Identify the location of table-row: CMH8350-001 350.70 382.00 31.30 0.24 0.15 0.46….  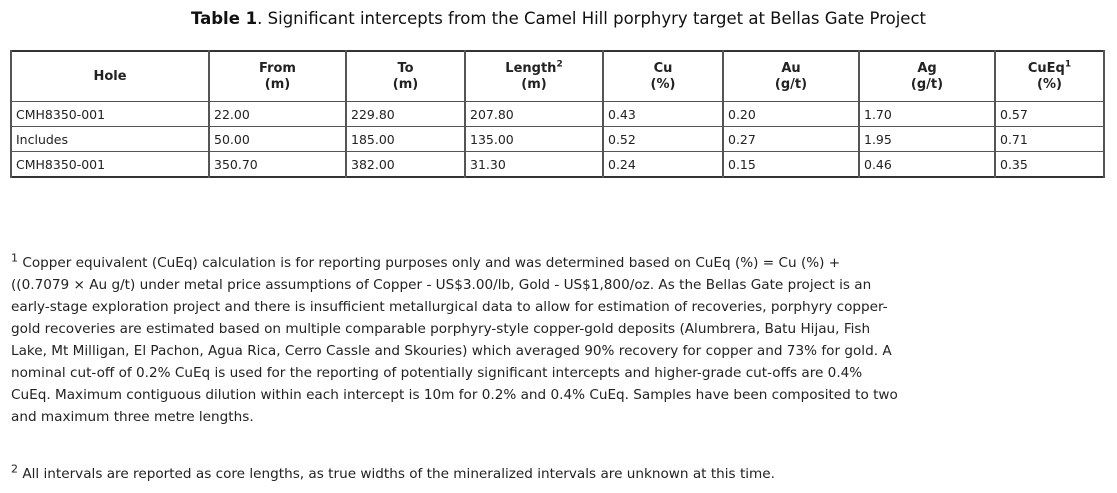
(557, 164).